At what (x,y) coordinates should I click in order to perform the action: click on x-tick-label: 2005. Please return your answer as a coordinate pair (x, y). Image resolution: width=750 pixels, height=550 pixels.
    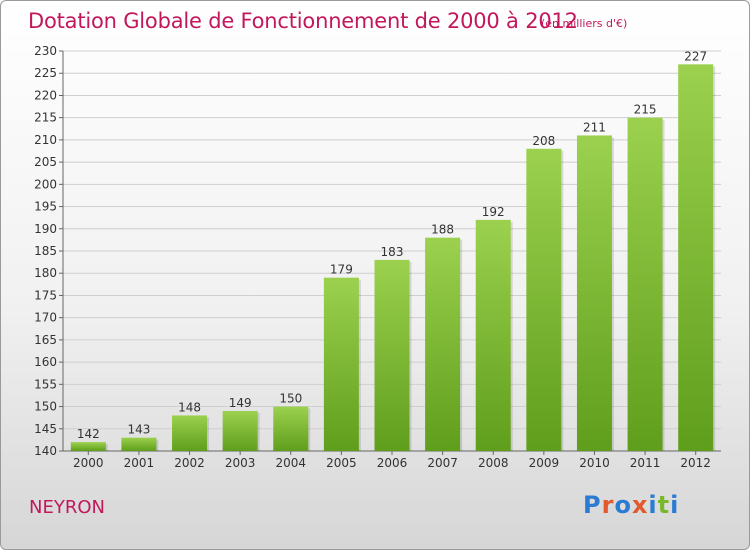
    Looking at the image, I should click on (341, 463).